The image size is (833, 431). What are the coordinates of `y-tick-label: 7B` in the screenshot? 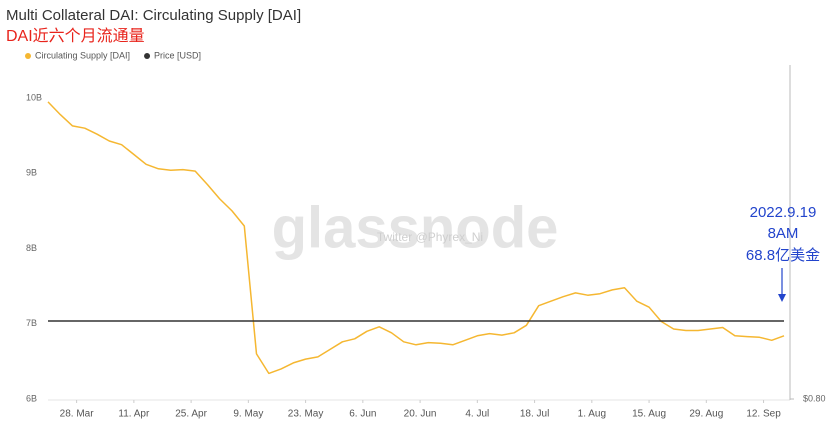 It's located at (31, 323).